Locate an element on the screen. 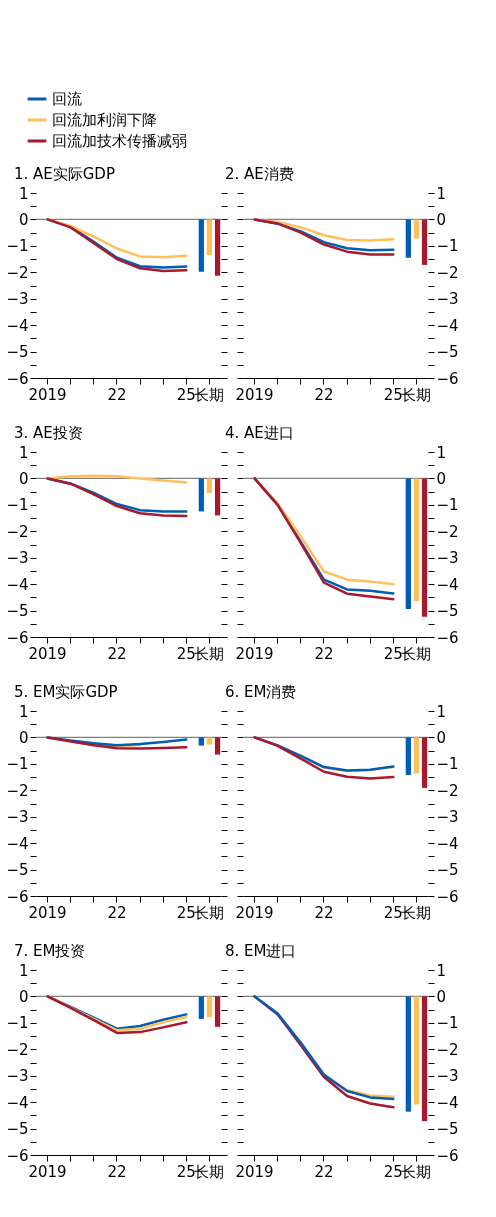 This screenshot has height=1217, width=496. legend-label: 回流加技术传播减弱 is located at coordinates (119, 141).